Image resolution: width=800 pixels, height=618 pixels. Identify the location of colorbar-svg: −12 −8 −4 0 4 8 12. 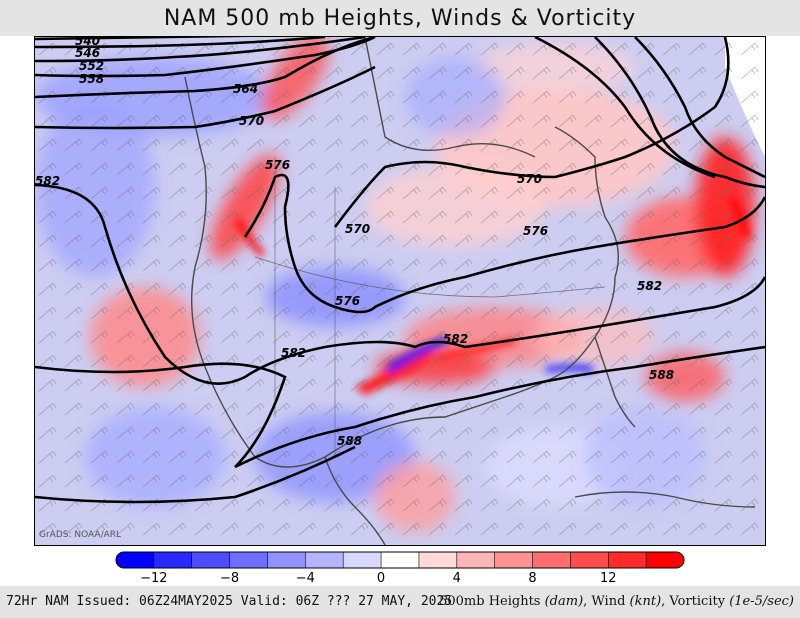
(400, 568).